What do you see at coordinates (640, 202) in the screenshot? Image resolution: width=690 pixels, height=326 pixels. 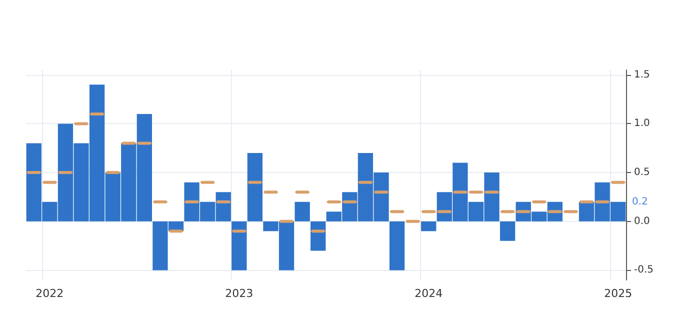 I see `text: 0.2` at bounding box center [640, 202].